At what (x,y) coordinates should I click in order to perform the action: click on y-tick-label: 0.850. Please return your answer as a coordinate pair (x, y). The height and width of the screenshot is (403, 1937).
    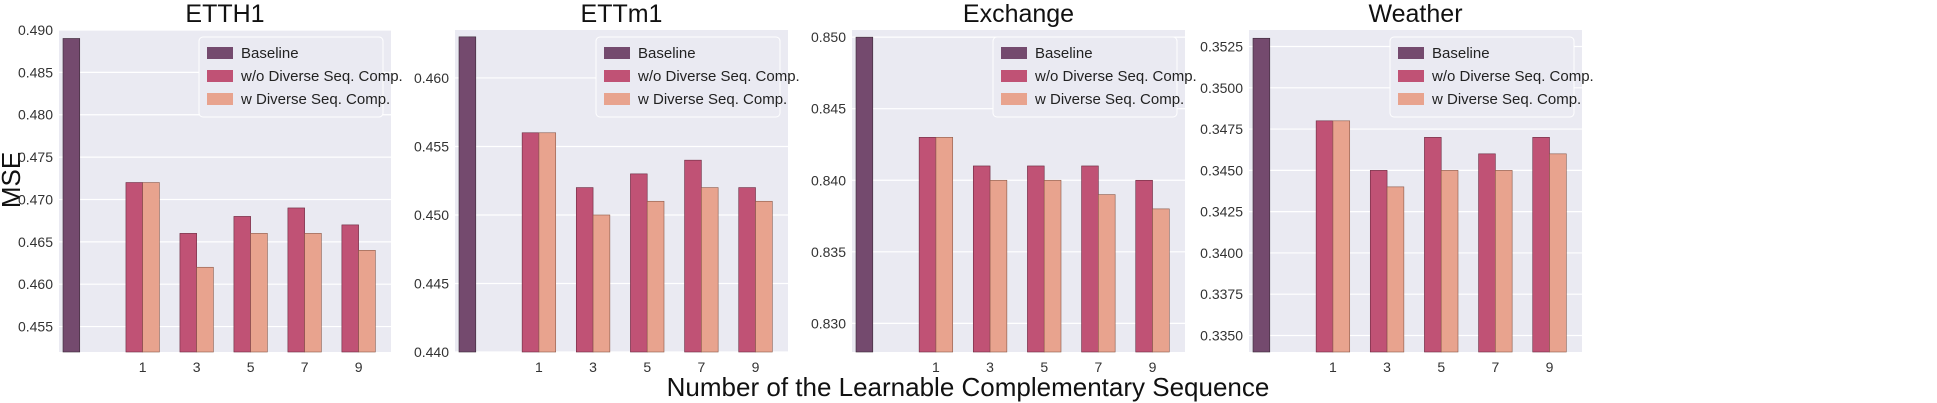
    Looking at the image, I should click on (828, 37).